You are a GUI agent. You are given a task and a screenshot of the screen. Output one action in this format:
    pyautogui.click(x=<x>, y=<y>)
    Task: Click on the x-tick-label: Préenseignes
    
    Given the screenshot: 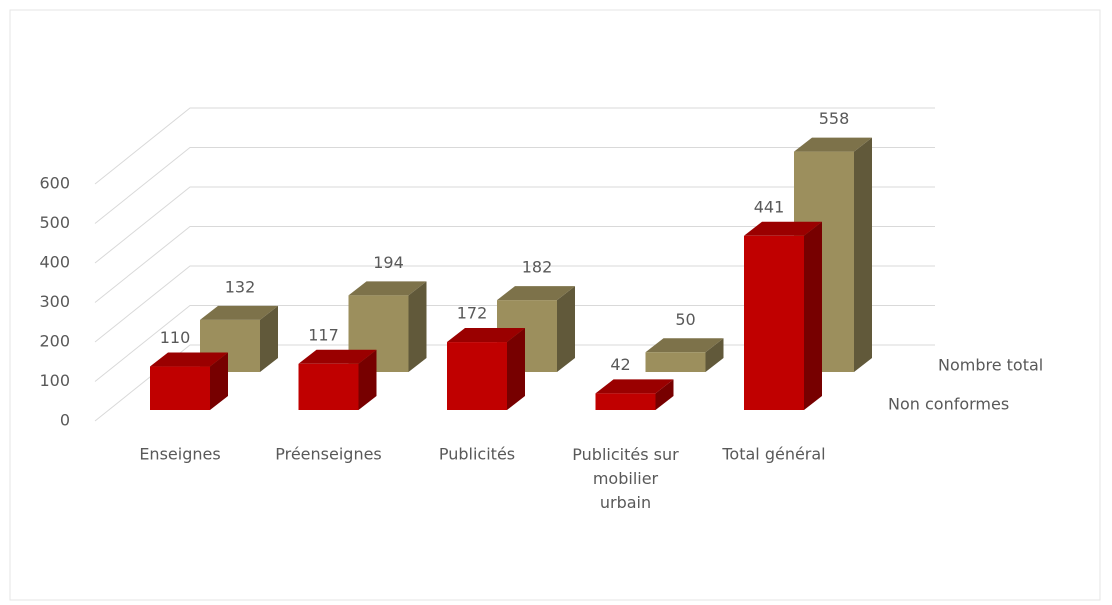 What is the action you would take?
    pyautogui.click(x=328, y=454)
    